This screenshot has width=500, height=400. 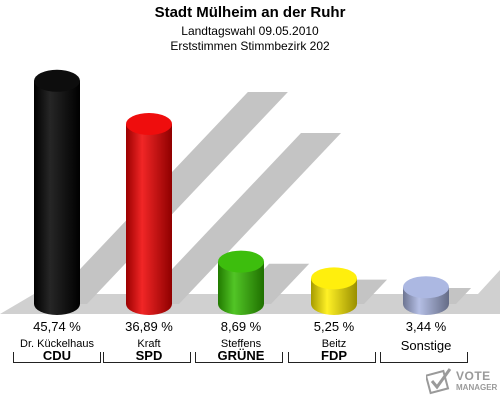 I want to click on chart-subtitle-district: Erststimmen Stimmbezirk 202, so click(x=250, y=46).